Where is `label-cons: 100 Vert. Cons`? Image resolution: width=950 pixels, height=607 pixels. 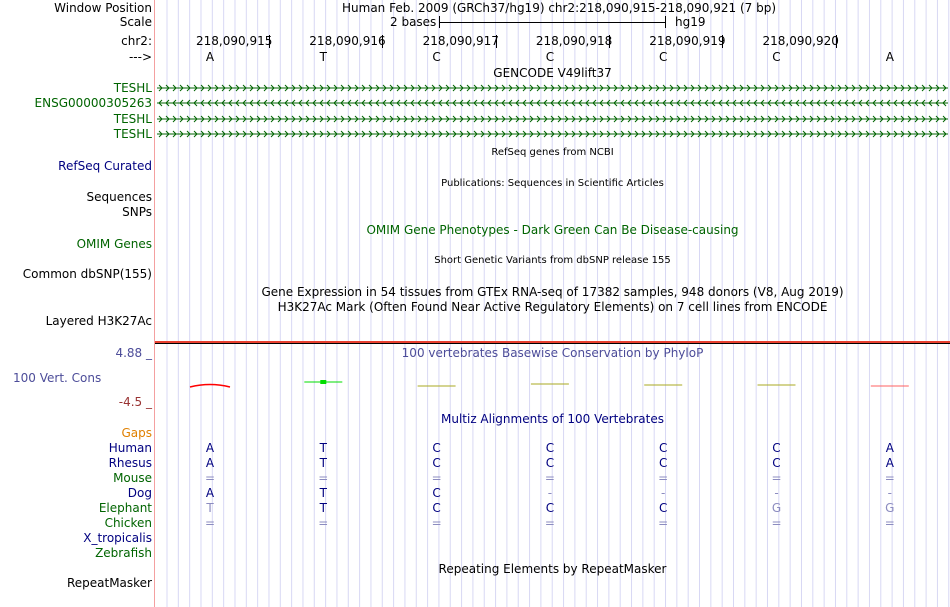
label-cons: 100 Vert. Cons is located at coordinates (57, 378).